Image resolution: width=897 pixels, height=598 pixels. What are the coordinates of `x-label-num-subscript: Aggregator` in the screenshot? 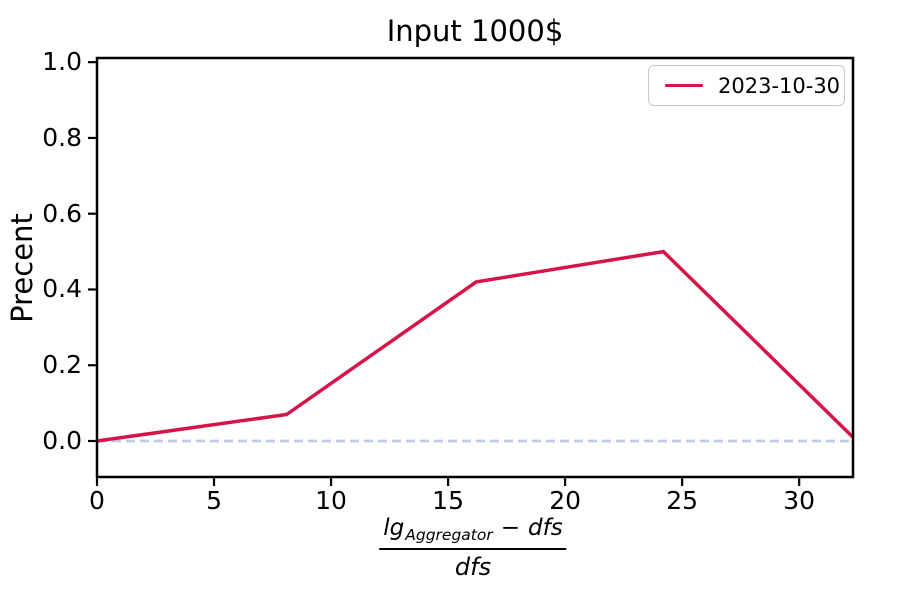 It's located at (449, 535).